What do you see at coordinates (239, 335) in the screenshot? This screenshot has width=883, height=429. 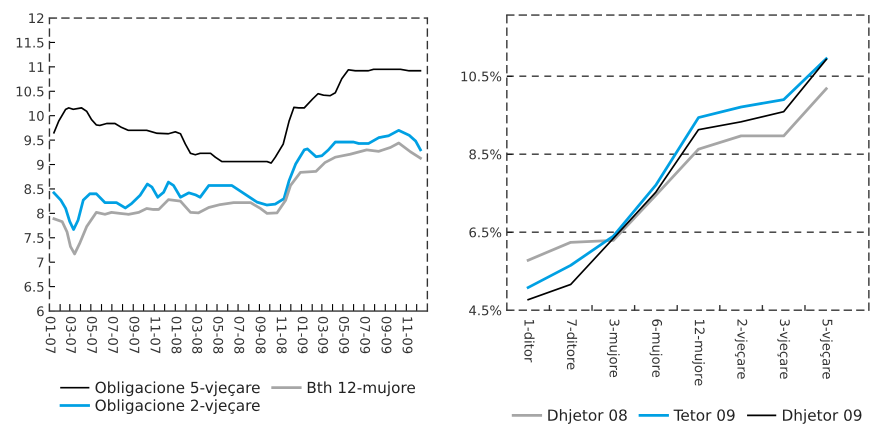 I see `x-tick-label: 07-08` at bounding box center [239, 335].